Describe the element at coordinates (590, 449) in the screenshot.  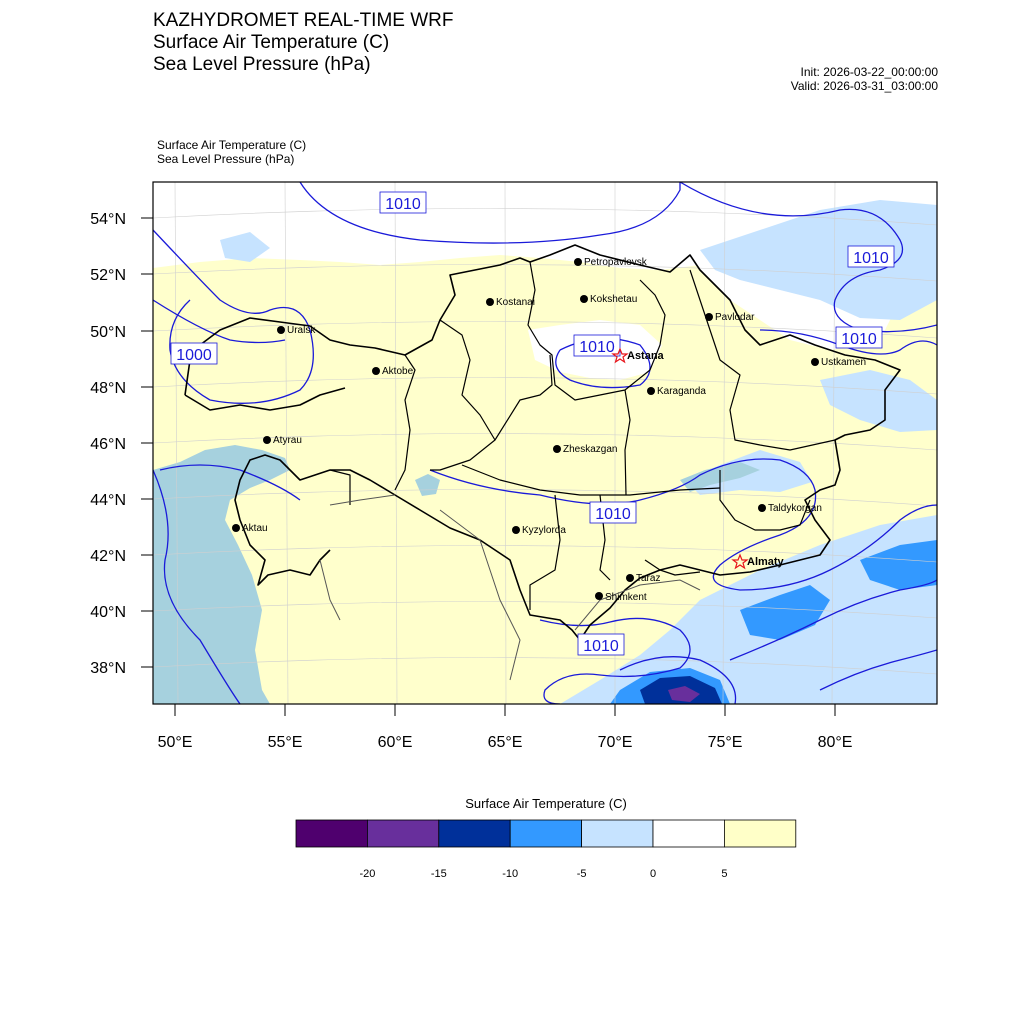
I see `svg-text: Zheskazgan` at that location.